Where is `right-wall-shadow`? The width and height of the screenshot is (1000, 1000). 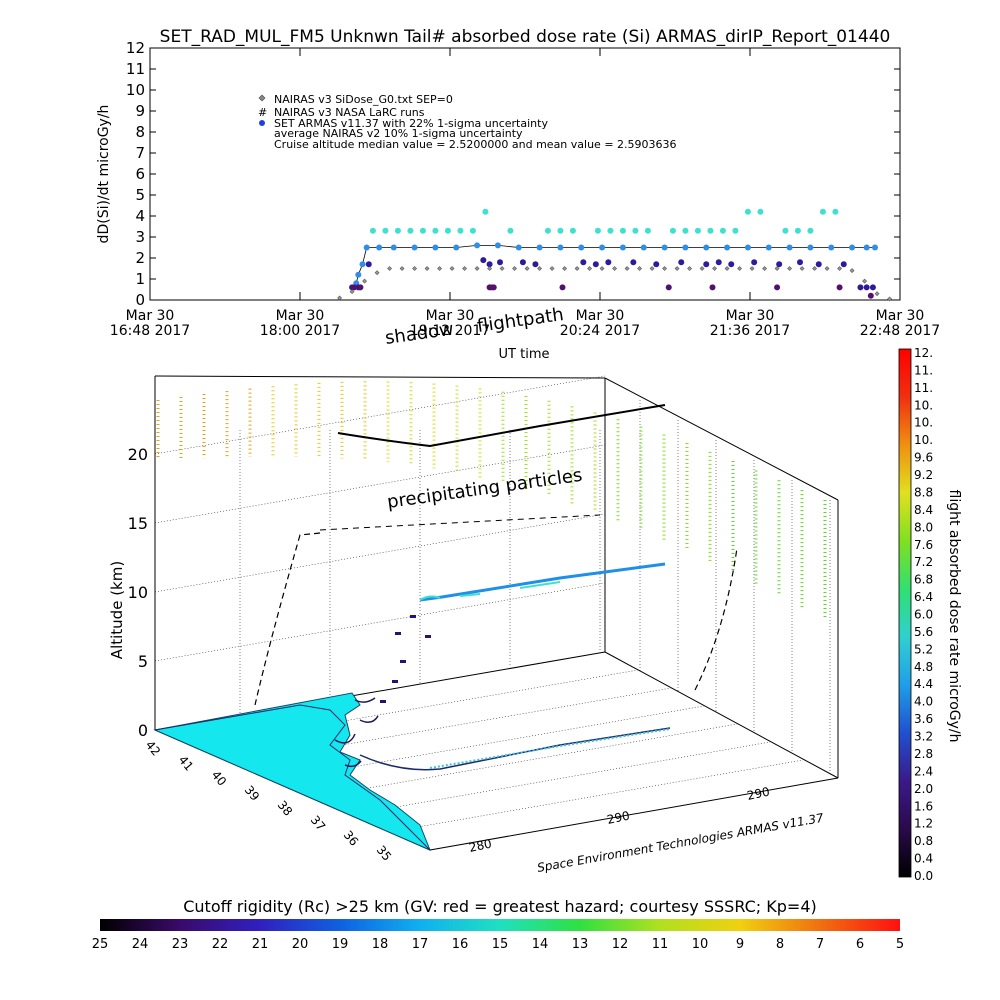
right-wall-shadow is located at coordinates (716, 619).